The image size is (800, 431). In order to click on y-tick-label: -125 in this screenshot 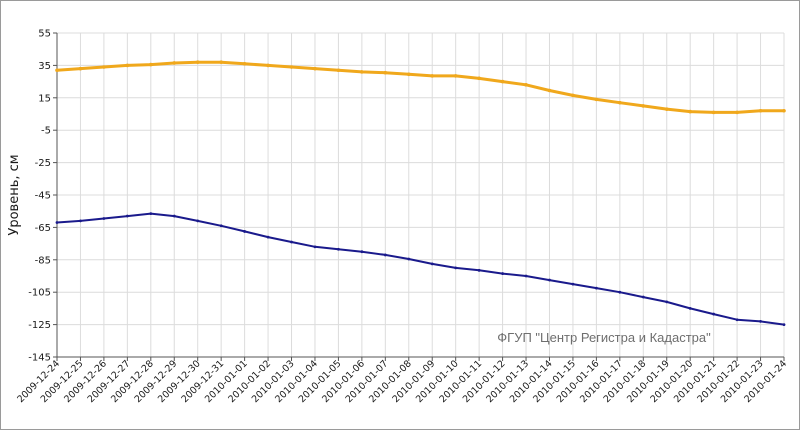, I will do `click(39, 325)`.